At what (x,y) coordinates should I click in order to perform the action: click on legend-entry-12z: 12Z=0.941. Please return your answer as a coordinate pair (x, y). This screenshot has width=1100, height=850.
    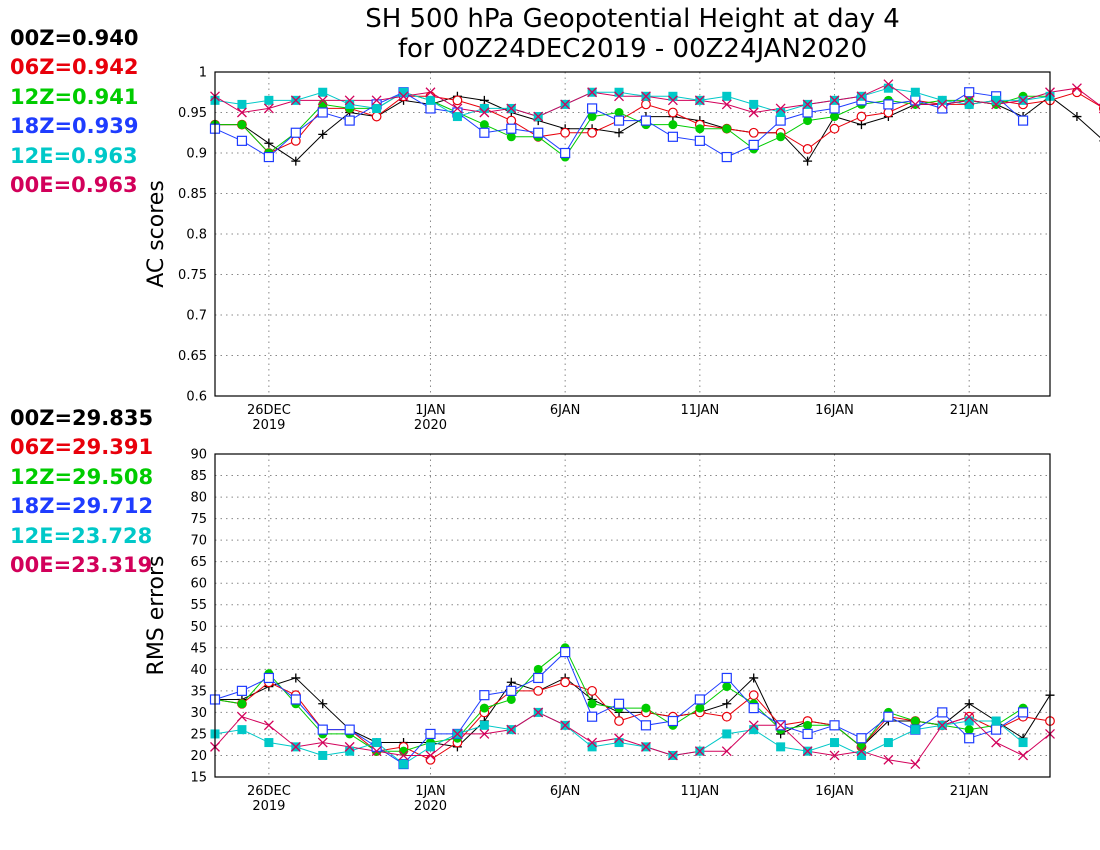
    Looking at the image, I should click on (74, 96).